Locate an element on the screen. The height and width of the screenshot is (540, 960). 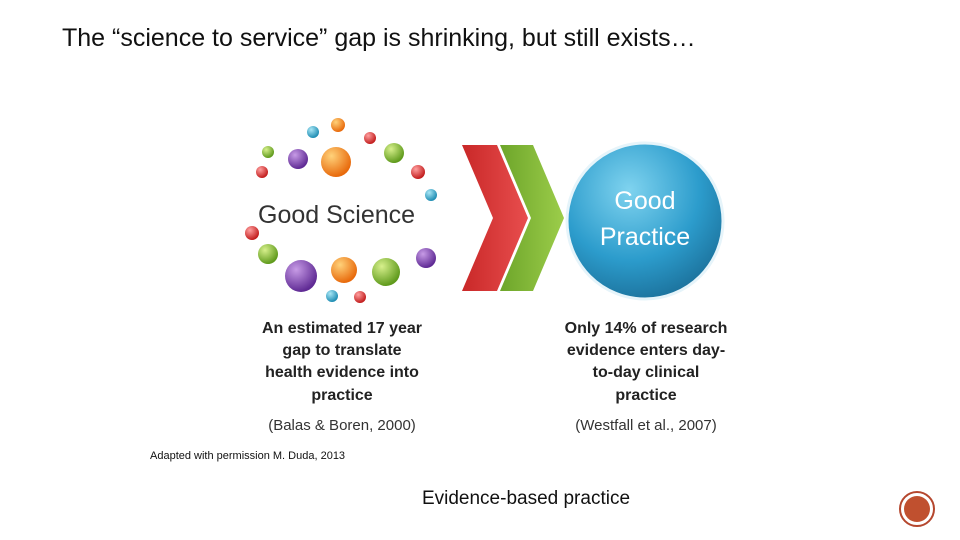
left-caption: practice is located at coordinates (341, 395).